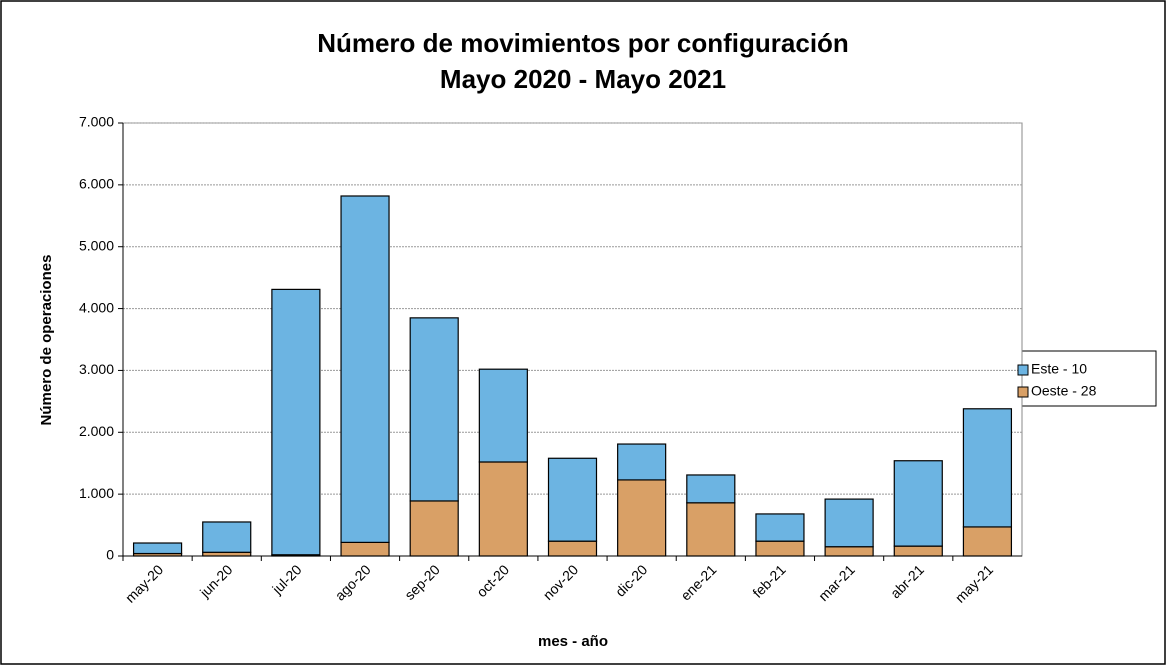 This screenshot has height=666, width=1167. Describe the element at coordinates (583, 43) in the screenshot. I see `chart-title: Número de movimientos por configuración` at that location.